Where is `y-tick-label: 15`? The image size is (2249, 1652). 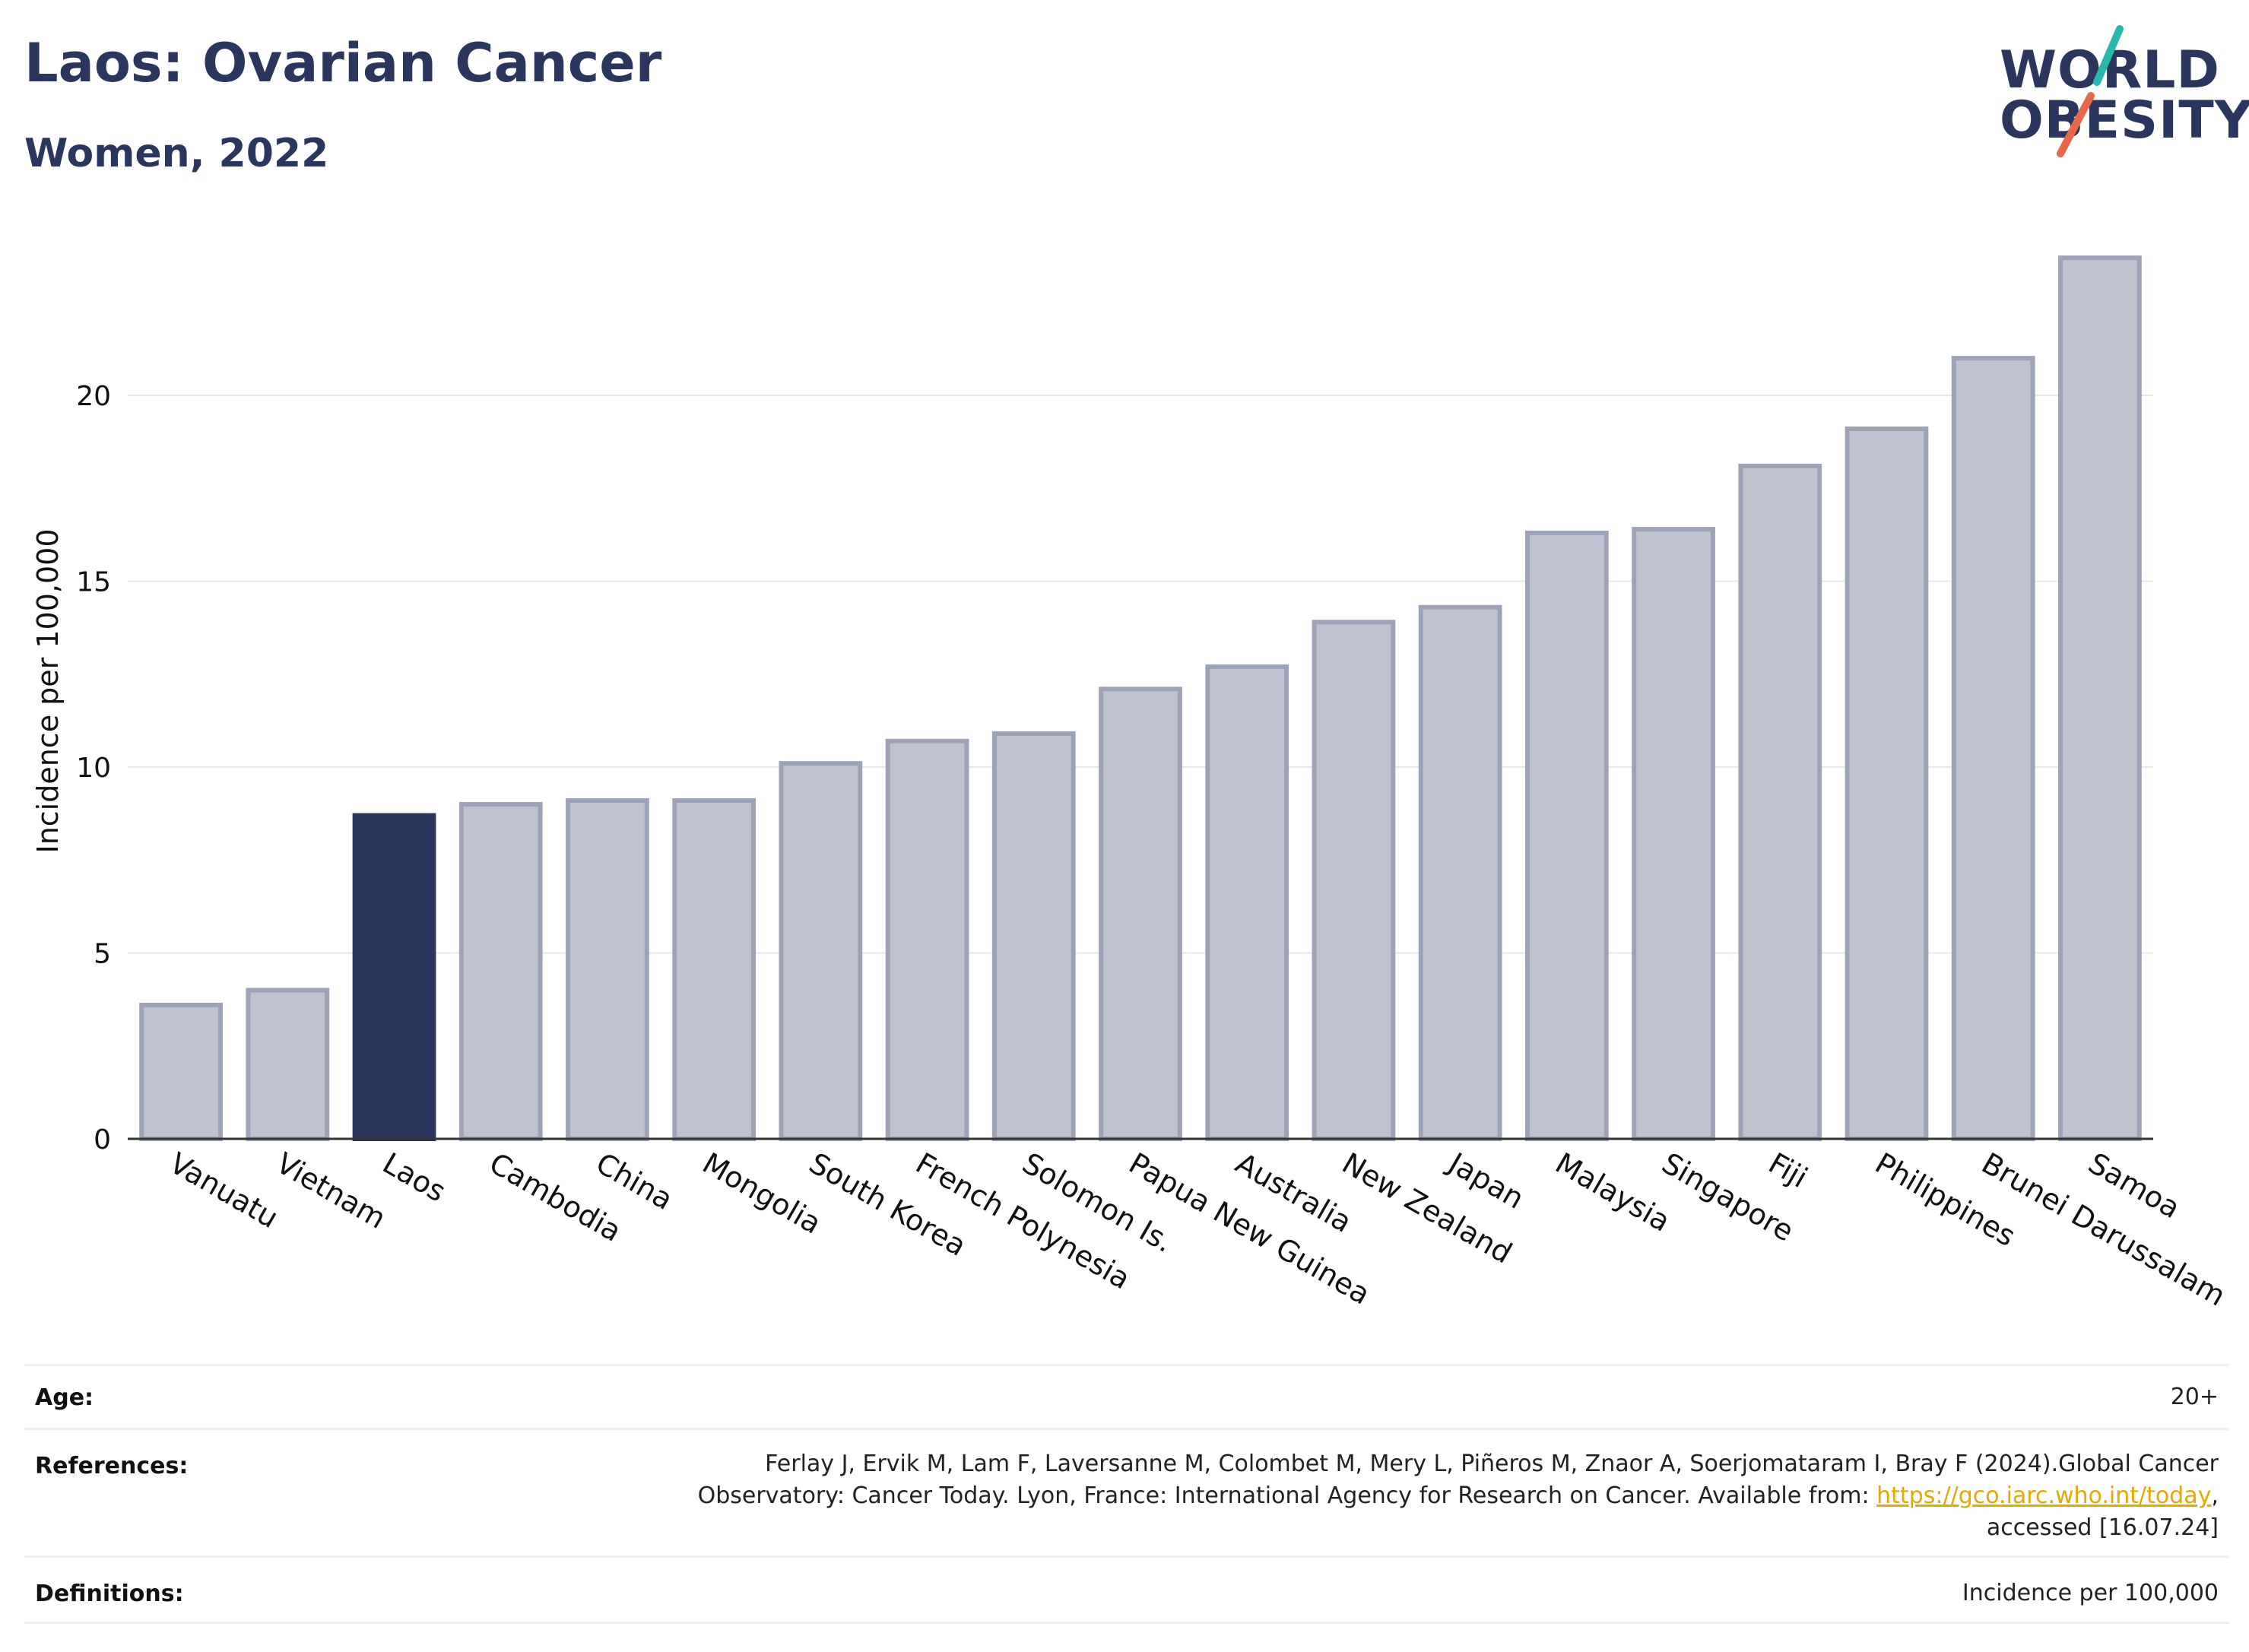 y-tick-label: 15 is located at coordinates (93, 582).